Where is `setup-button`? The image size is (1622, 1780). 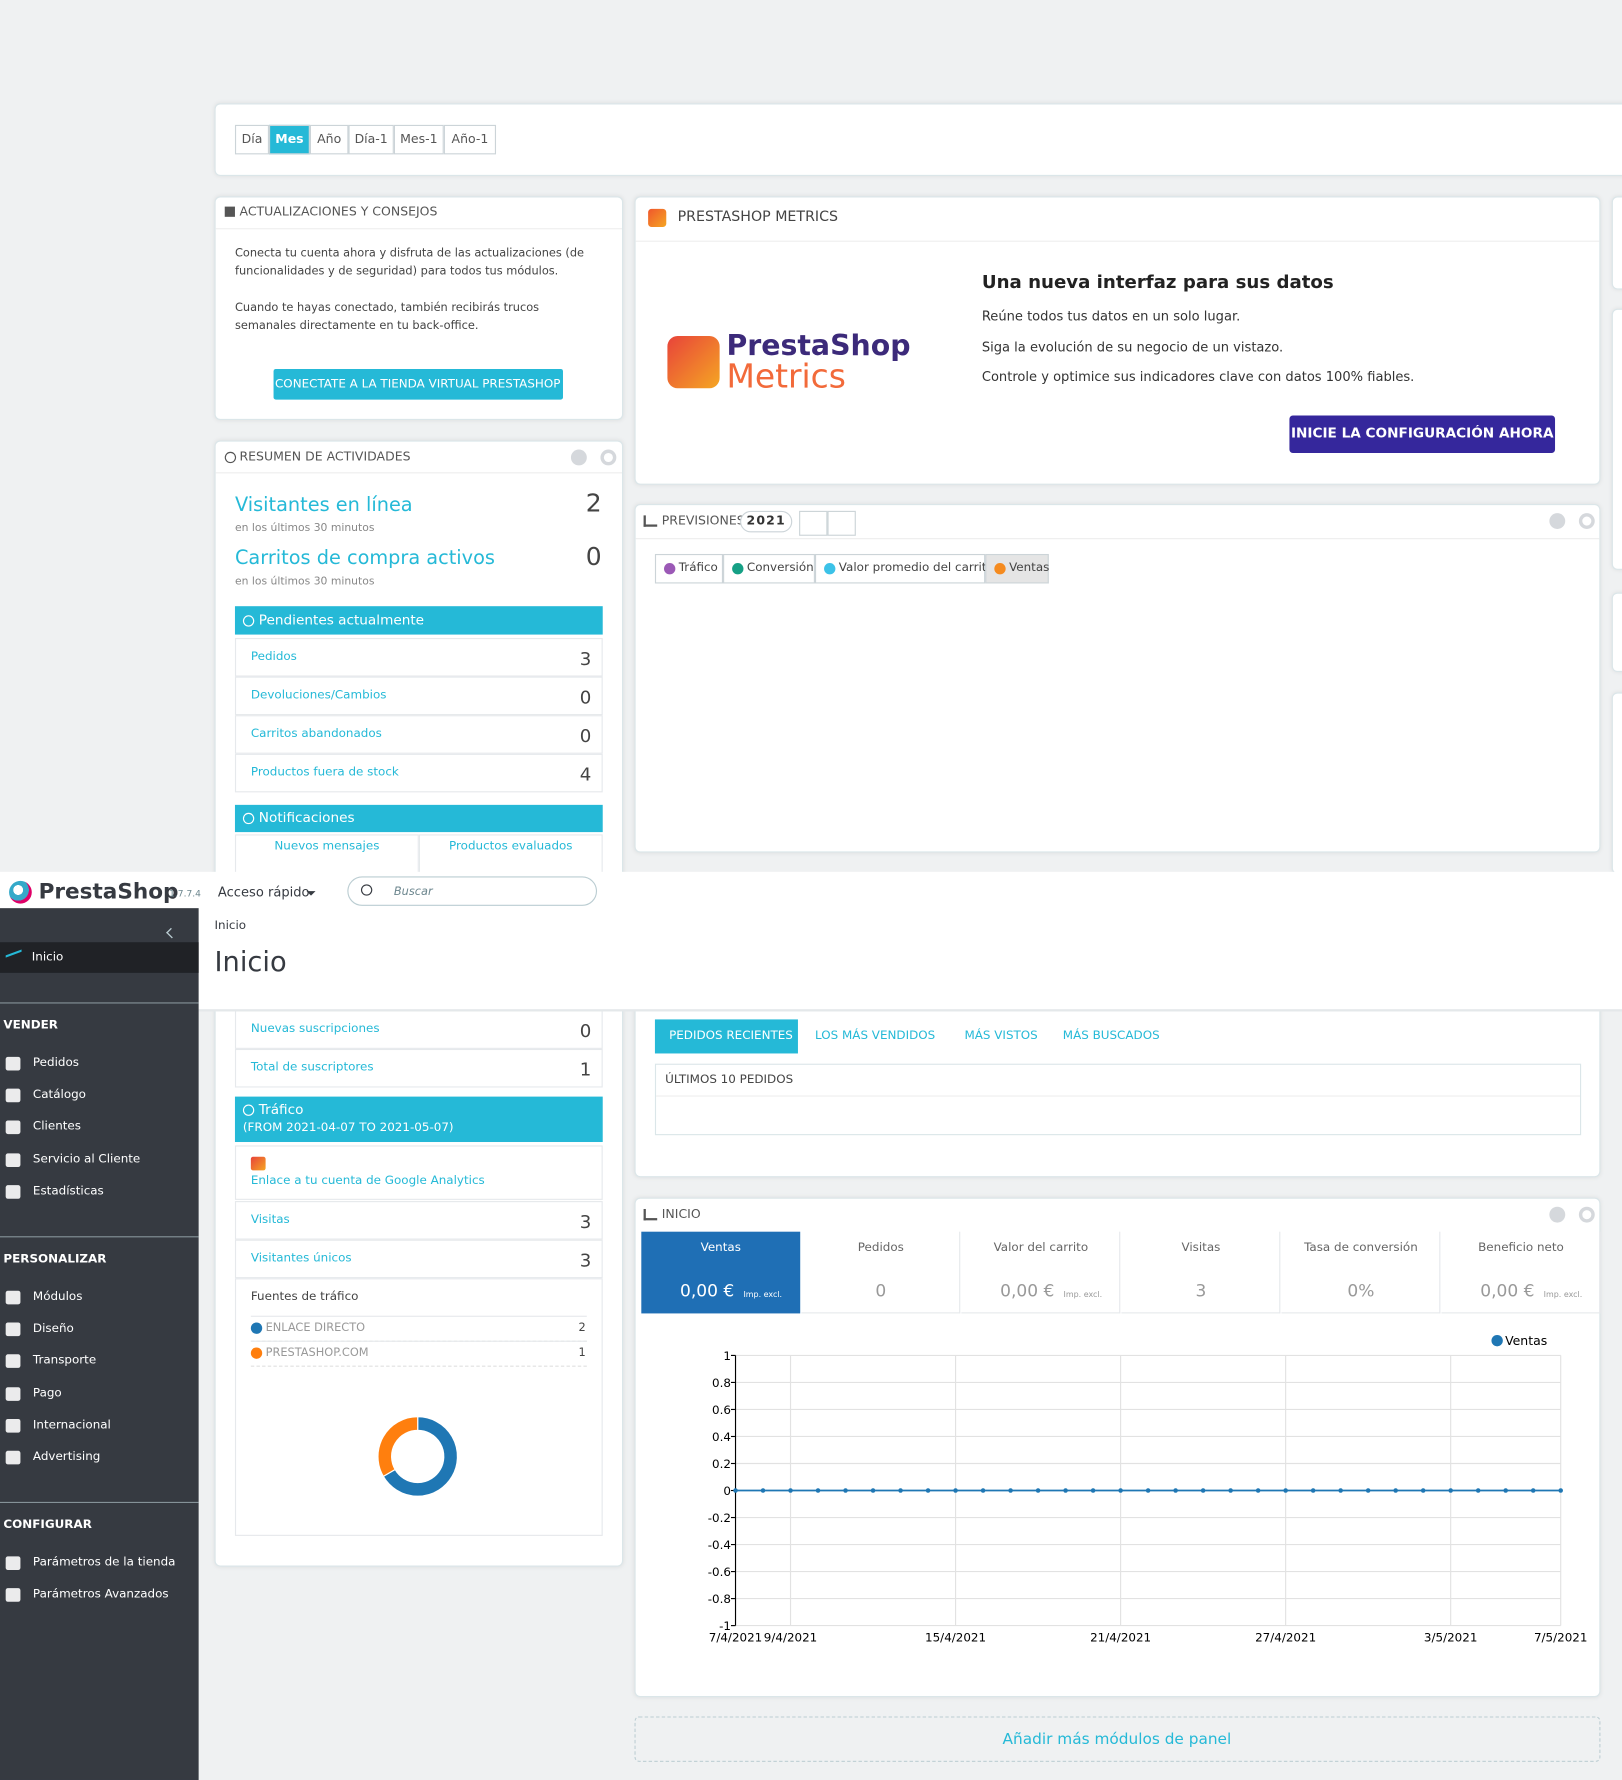 setup-button is located at coordinates (1422, 434).